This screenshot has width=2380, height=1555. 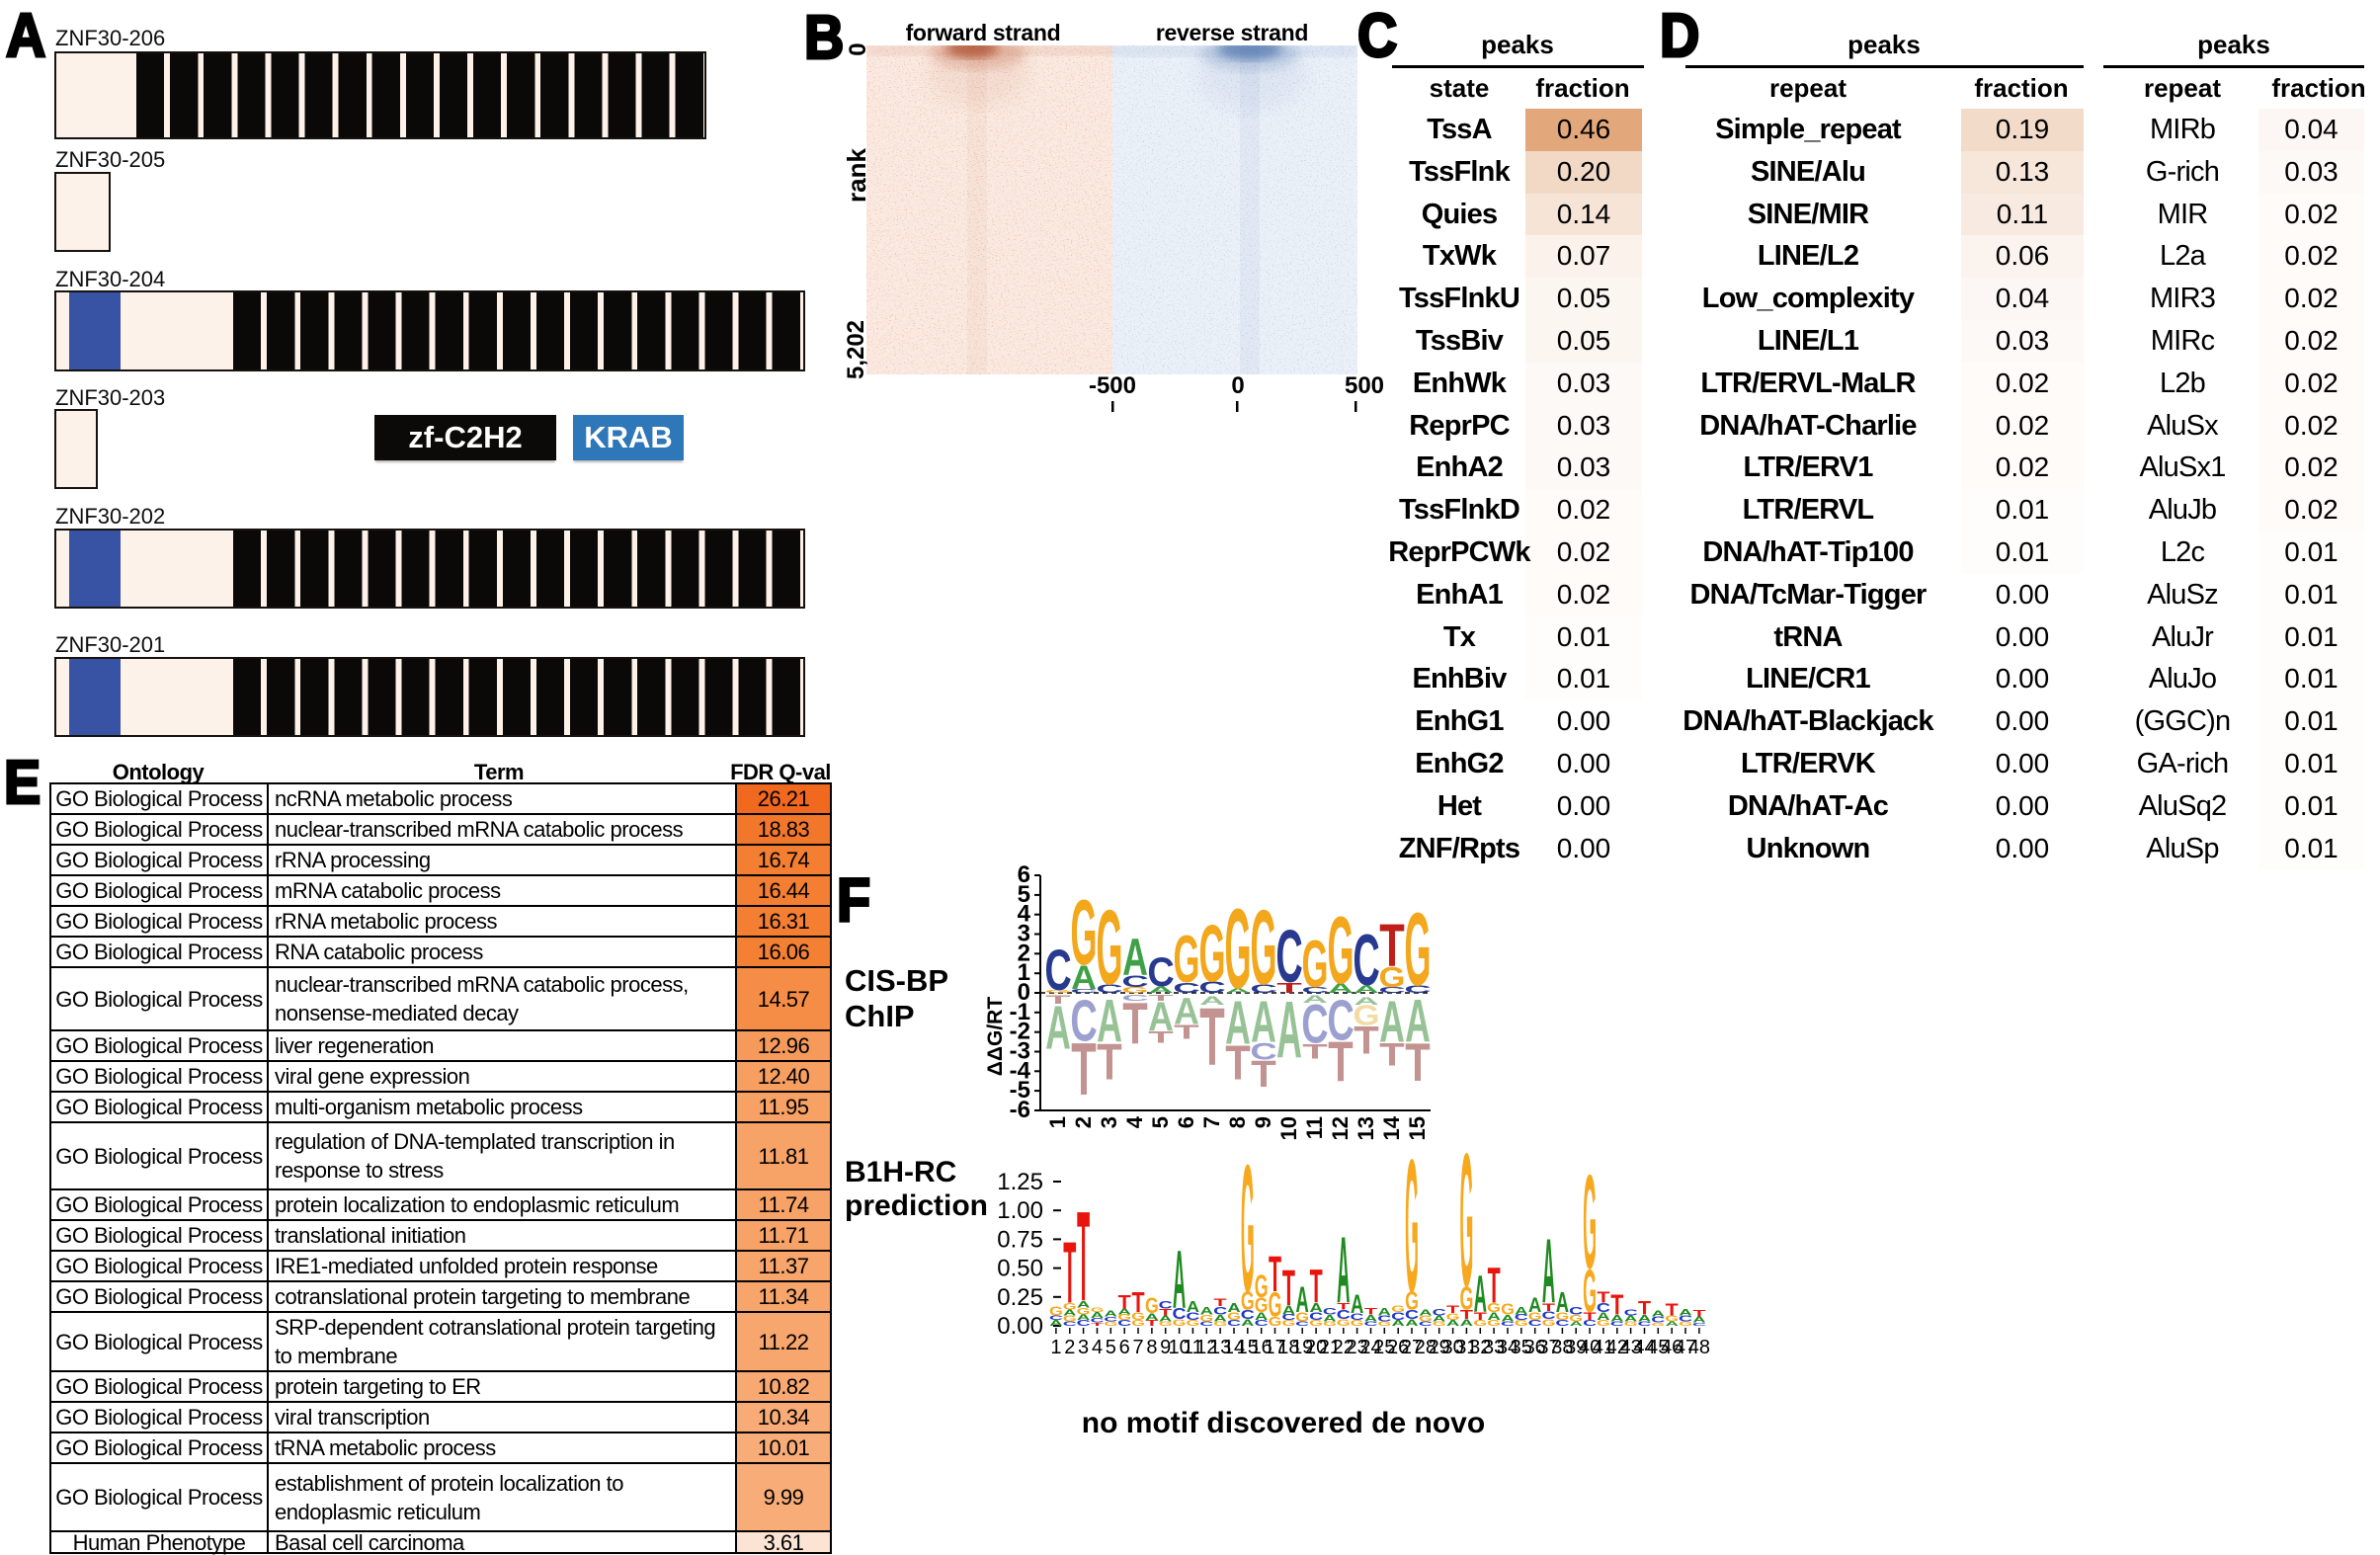 I want to click on svg-text: 2, so click(x=1083, y=1122).